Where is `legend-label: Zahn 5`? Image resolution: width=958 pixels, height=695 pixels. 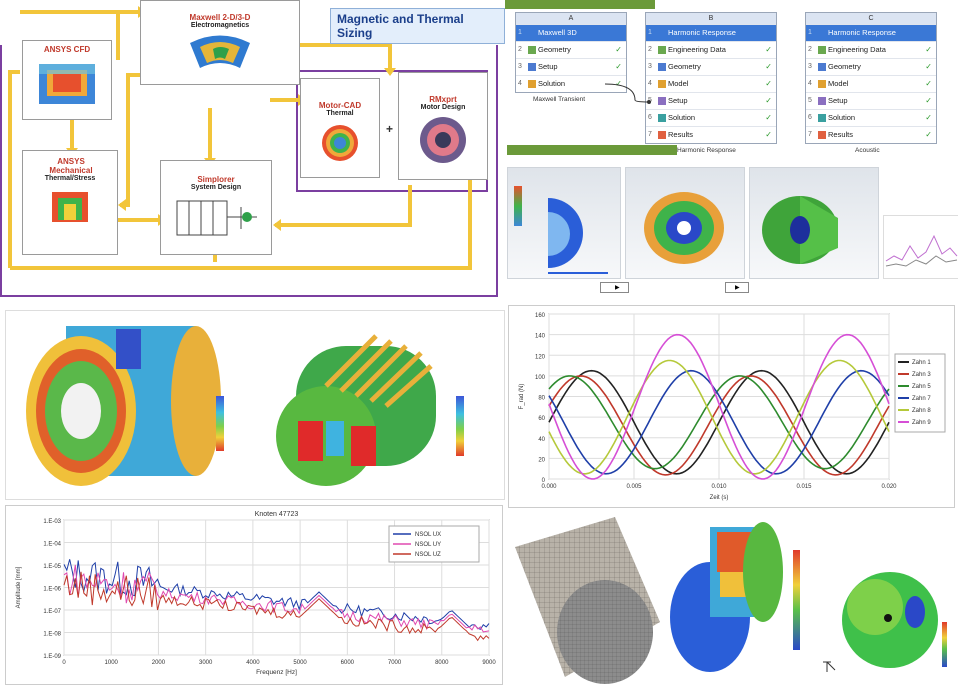
legend-label: Zahn 5 is located at coordinates (921, 387).